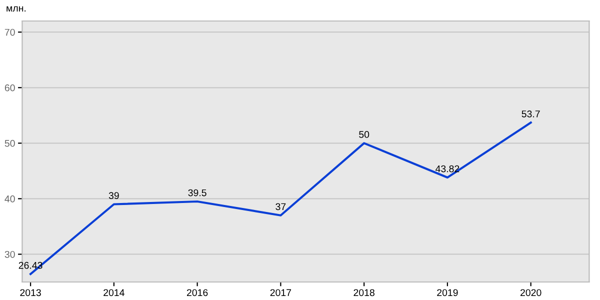 This screenshot has width=600, height=300. What do you see at coordinates (281, 206) in the screenshot?
I see `data-label: 37` at bounding box center [281, 206].